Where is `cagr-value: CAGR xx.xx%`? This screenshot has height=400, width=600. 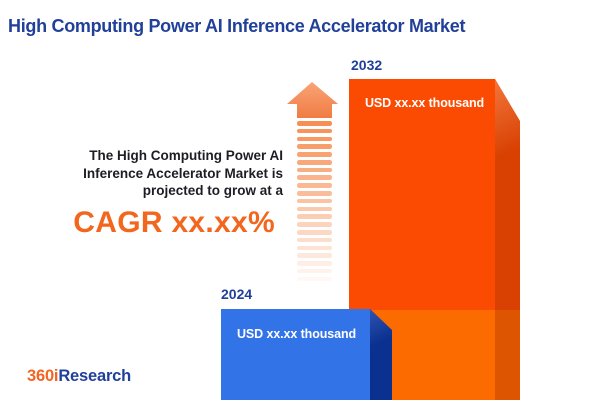
cagr-value: CAGR xx.xx% is located at coordinates (174, 222).